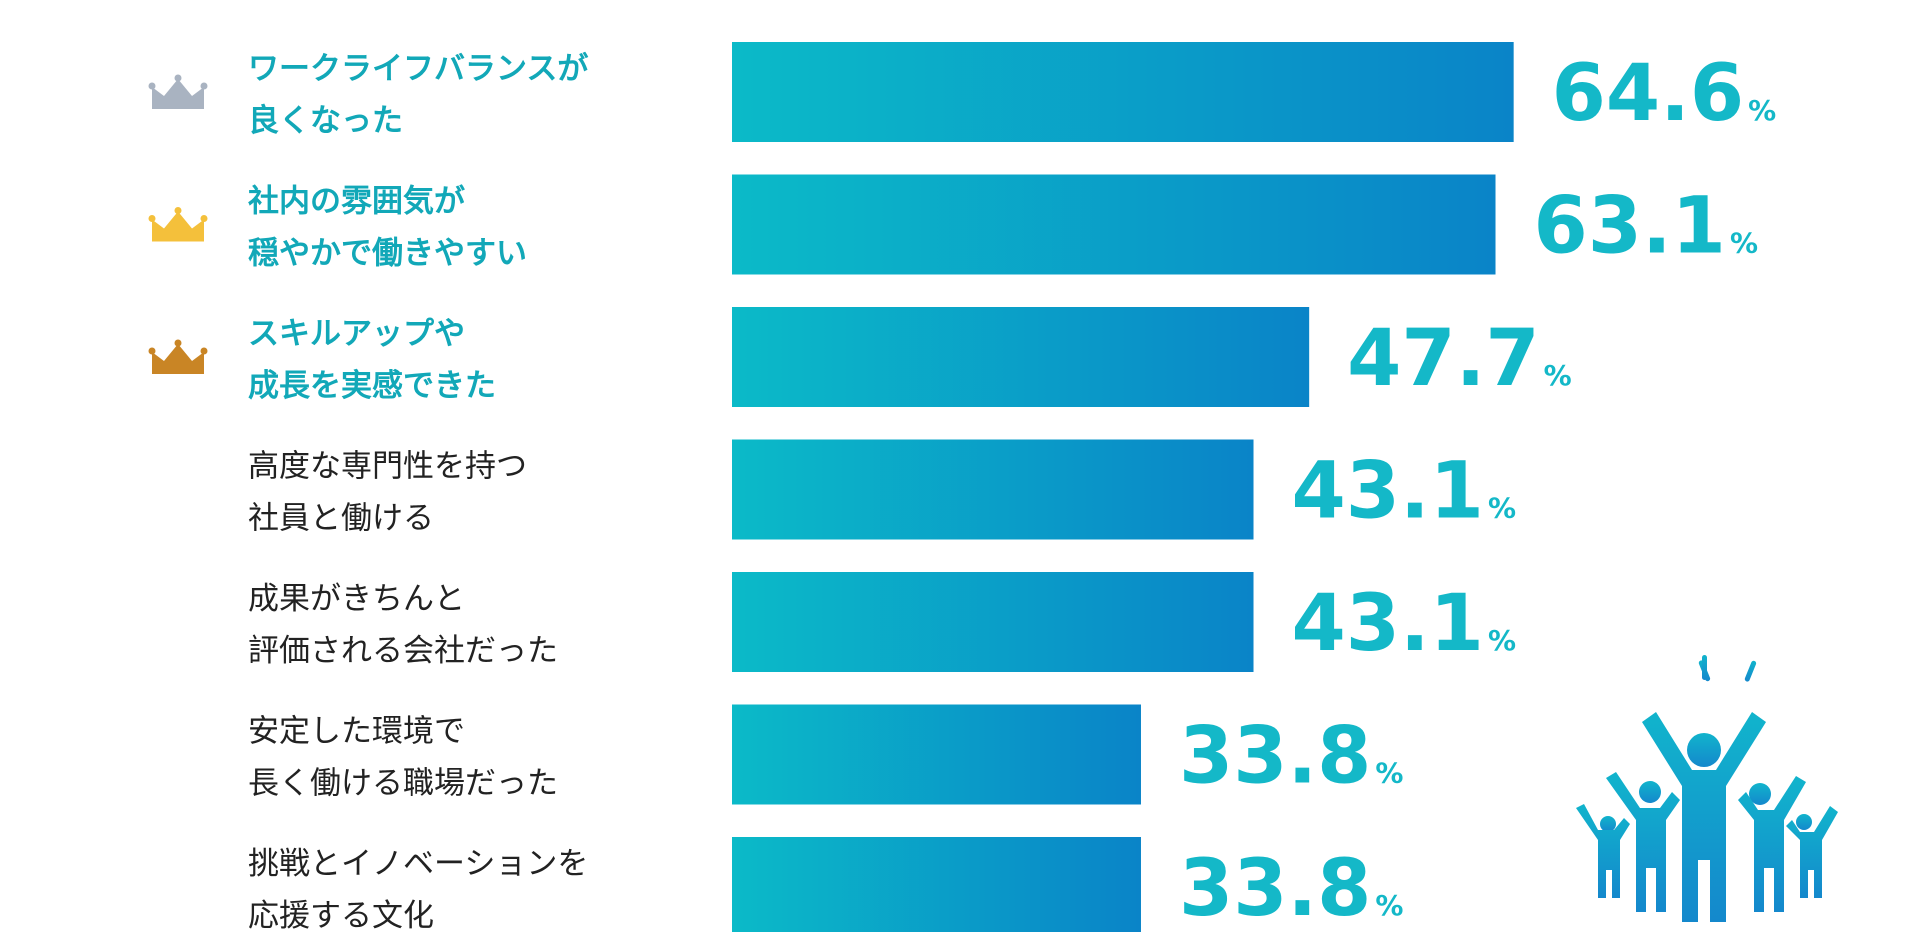 This screenshot has height=932, width=1918. What do you see at coordinates (403, 651) in the screenshot?
I see `category-label-line: 評価される会社だった` at bounding box center [403, 651].